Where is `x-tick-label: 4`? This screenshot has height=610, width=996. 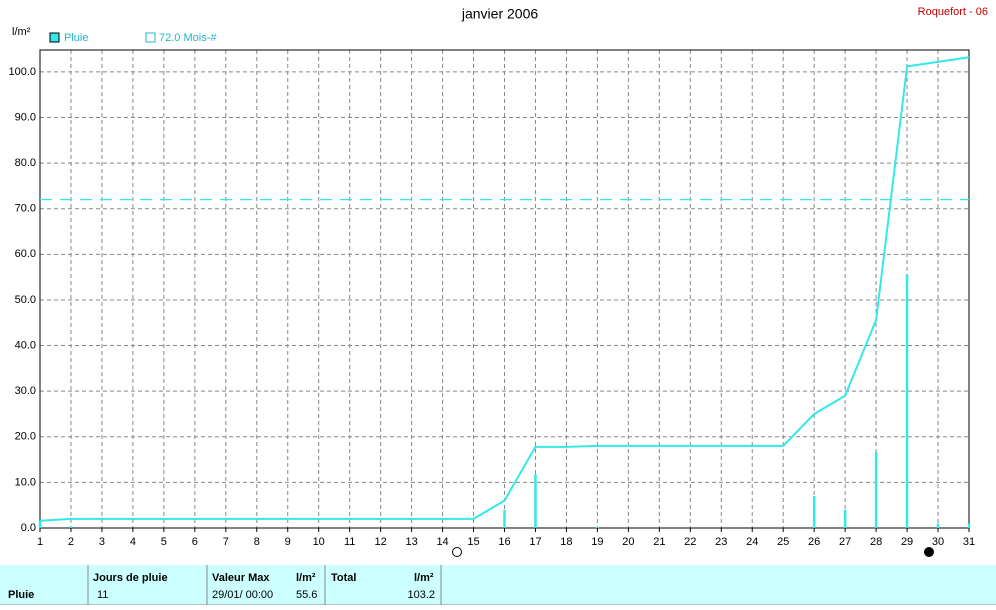 x-tick-label: 4 is located at coordinates (133, 542).